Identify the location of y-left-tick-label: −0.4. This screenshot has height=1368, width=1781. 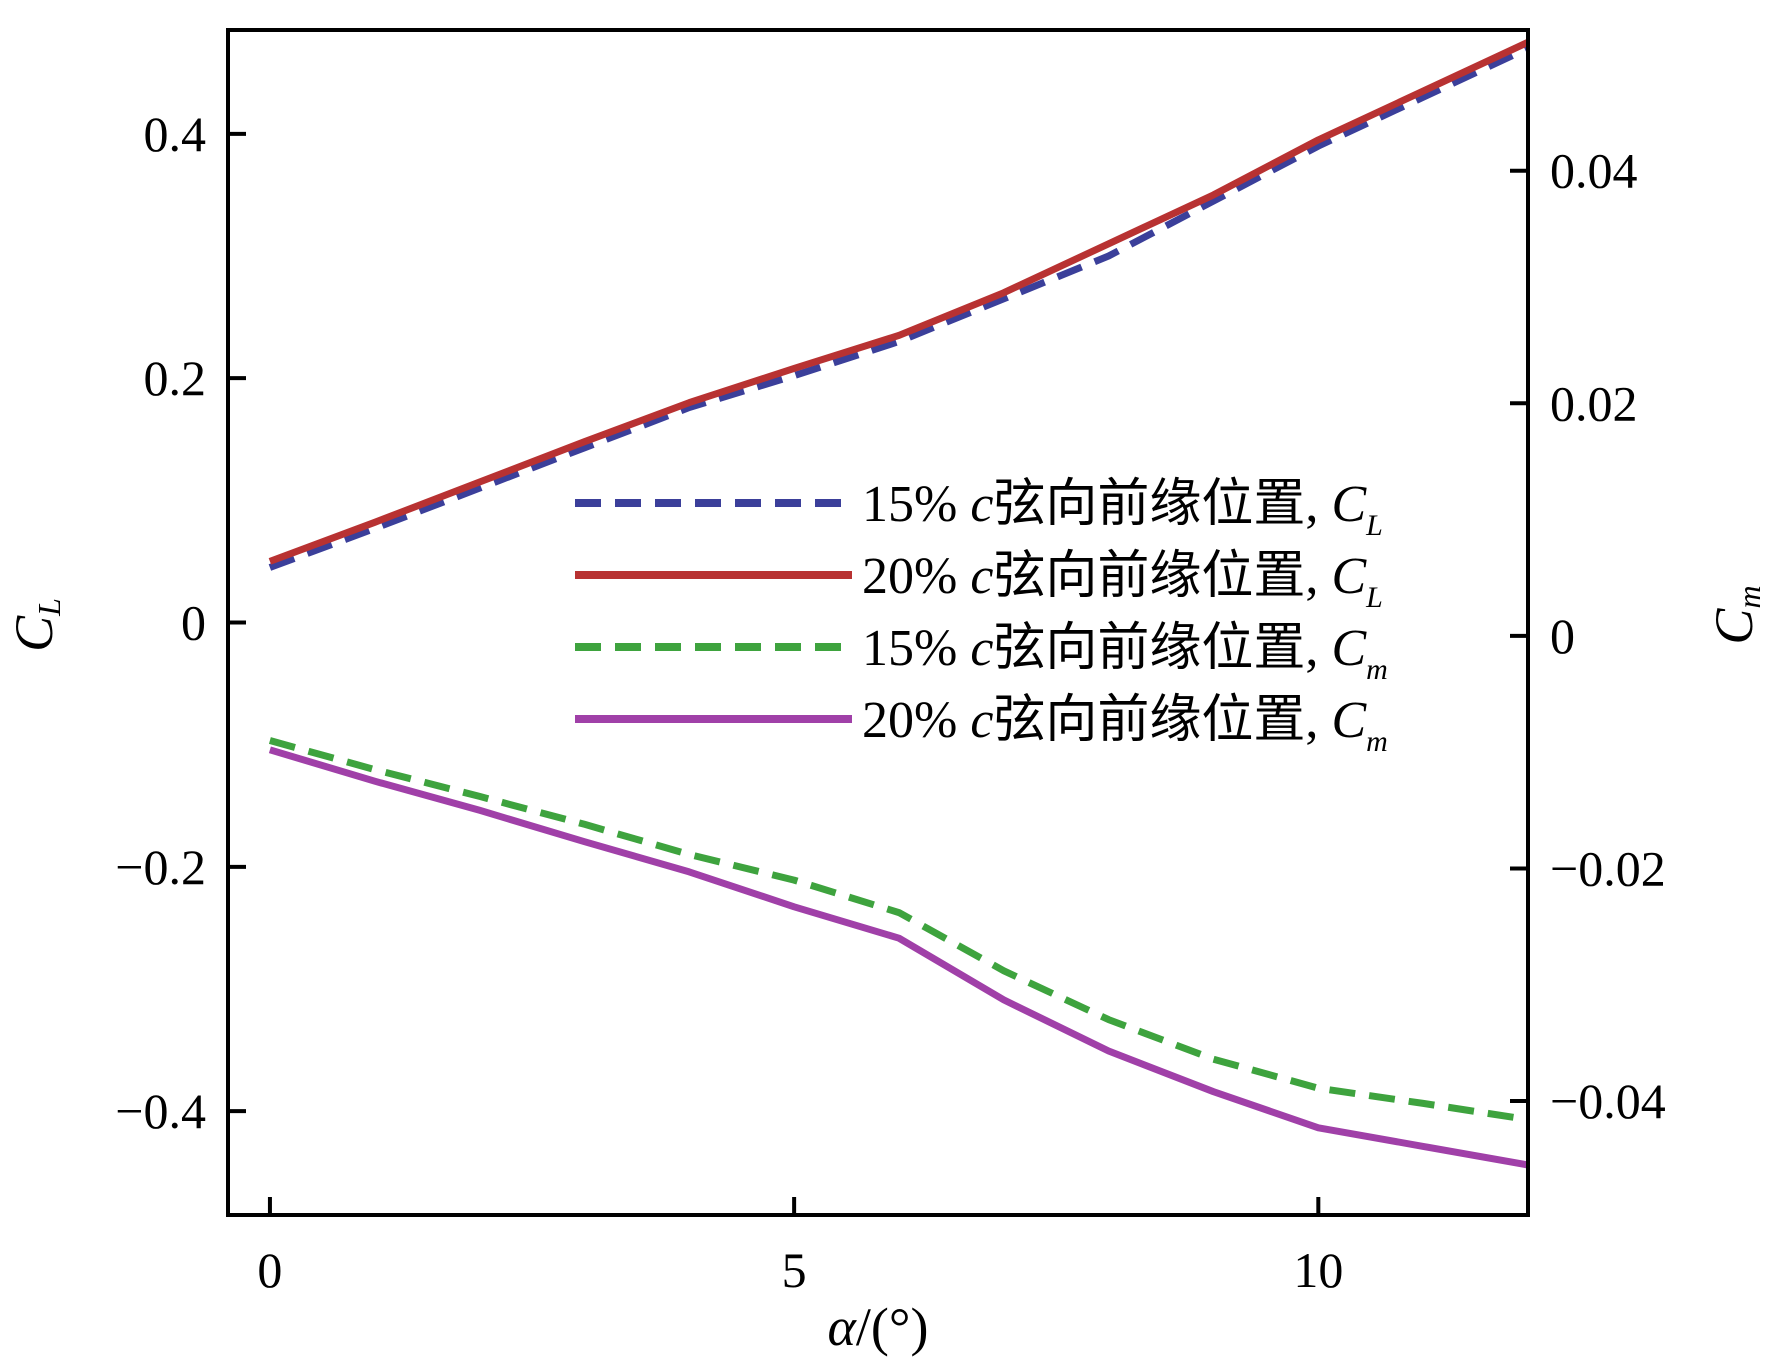
(160, 1111).